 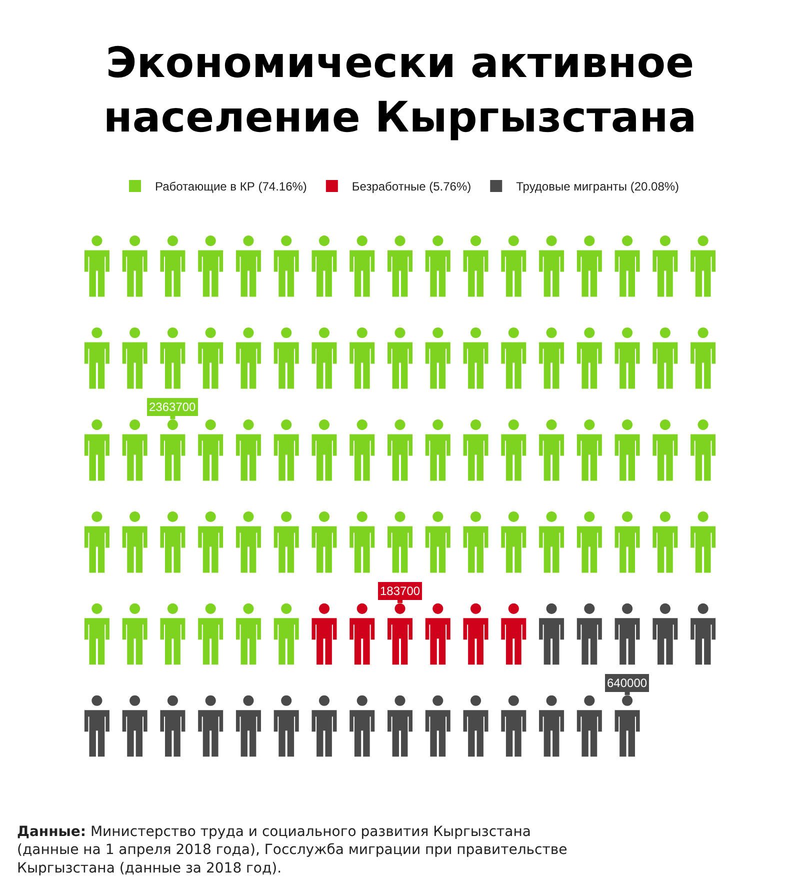 What do you see at coordinates (598, 187) in the screenshot?
I see `category-label: Трудовые мигранты (20.08%)` at bounding box center [598, 187].